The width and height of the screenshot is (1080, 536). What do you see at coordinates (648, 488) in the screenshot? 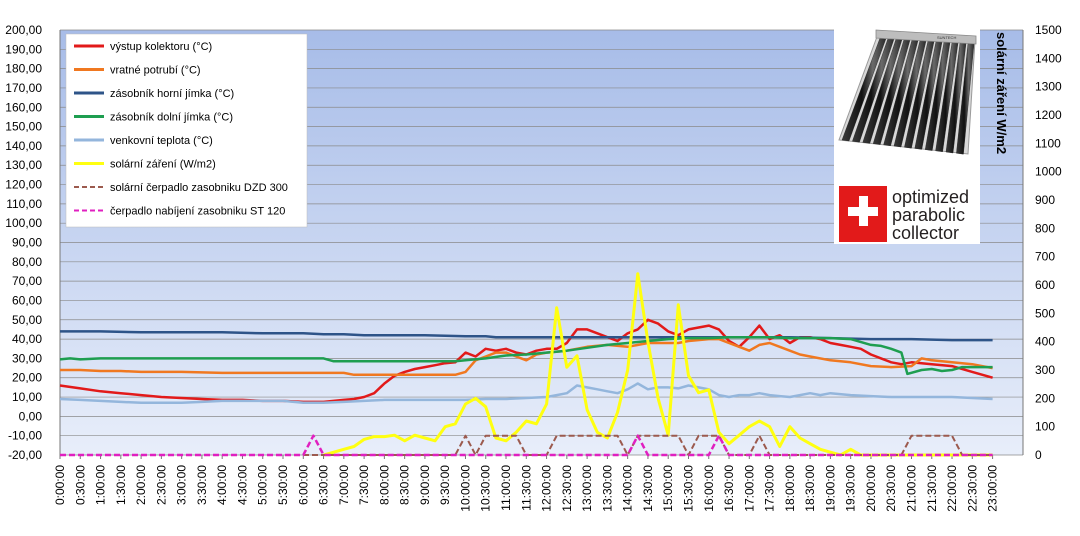
I see `x-tick-label: 14:30:00` at bounding box center [648, 488].